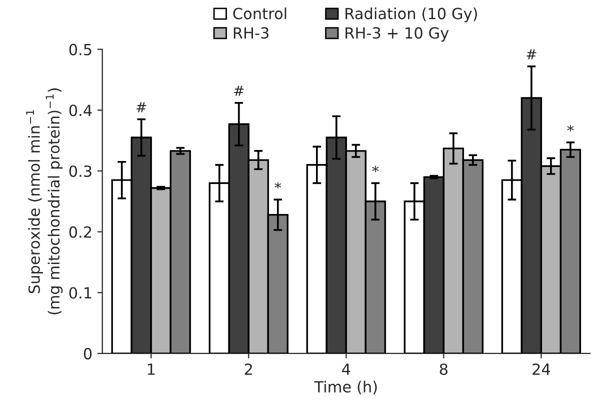 The image size is (602, 411). I want to click on y-tick-label: 0.5, so click(80, 50).